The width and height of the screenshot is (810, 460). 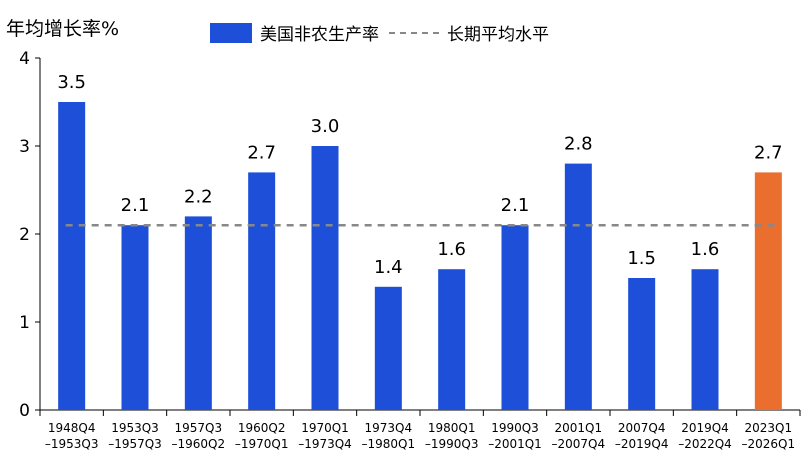 What do you see at coordinates (199, 428) in the screenshot?
I see `x-tick-label: 1957Q3` at bounding box center [199, 428].